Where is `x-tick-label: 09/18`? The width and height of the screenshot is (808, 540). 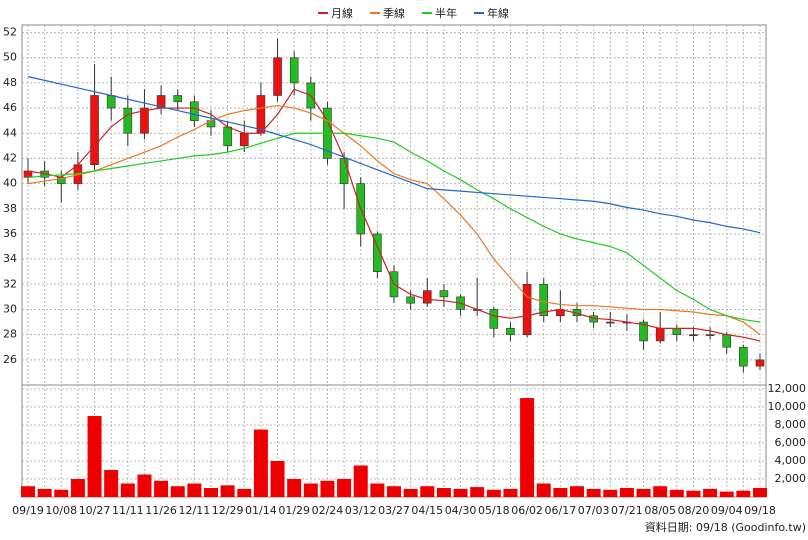
x-tick-label: 09/18 is located at coordinates (760, 510).